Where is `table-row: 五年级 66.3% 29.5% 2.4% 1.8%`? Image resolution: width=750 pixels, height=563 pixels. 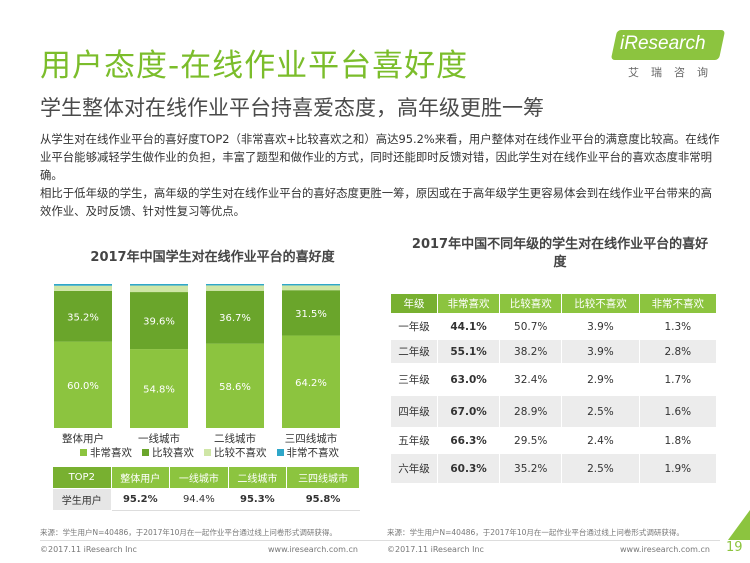 table-row: 五年级 66.3% 29.5% 2.4% 1.8% is located at coordinates (554, 440).